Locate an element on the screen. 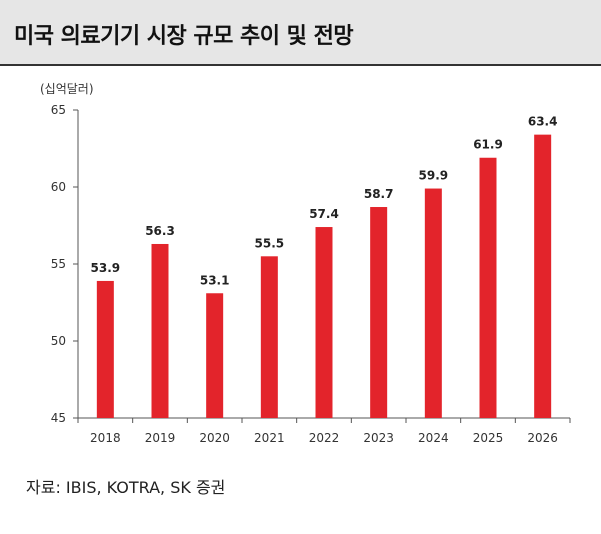 This screenshot has width=601, height=534. bar-2020 is located at coordinates (215, 355).